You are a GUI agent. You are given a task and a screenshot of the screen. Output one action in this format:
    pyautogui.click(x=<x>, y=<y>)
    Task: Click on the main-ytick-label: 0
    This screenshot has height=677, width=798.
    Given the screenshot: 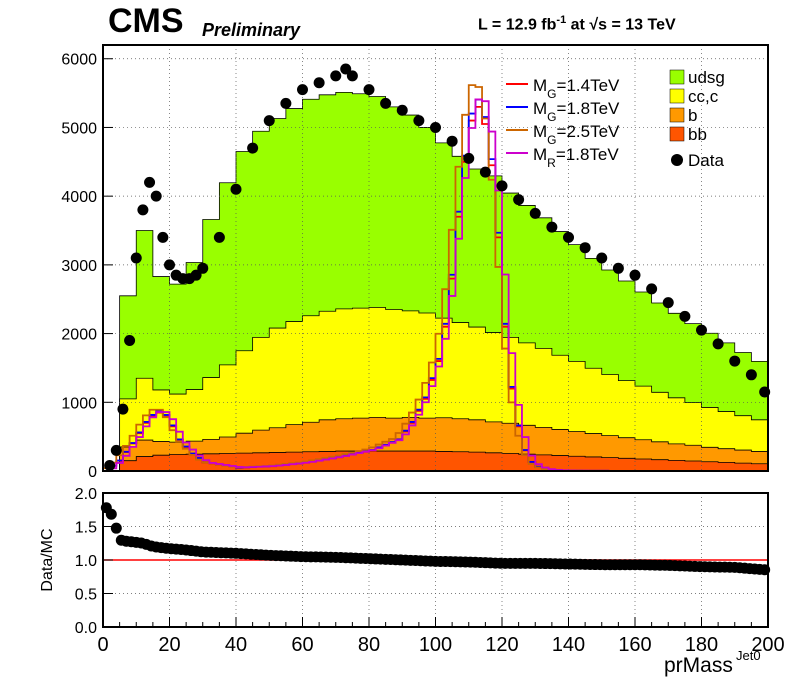 What is the action you would take?
    pyautogui.click(x=92, y=472)
    